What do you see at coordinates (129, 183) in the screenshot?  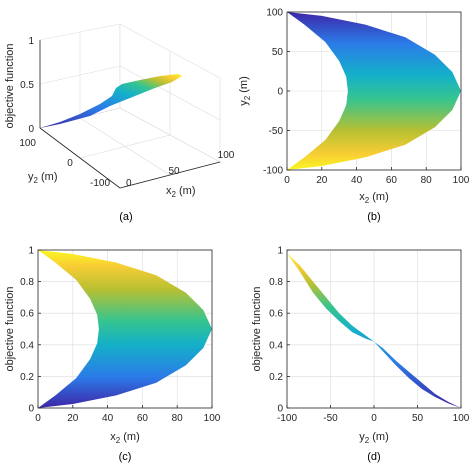 I see `panel-a-xtick-0: 0` at bounding box center [129, 183].